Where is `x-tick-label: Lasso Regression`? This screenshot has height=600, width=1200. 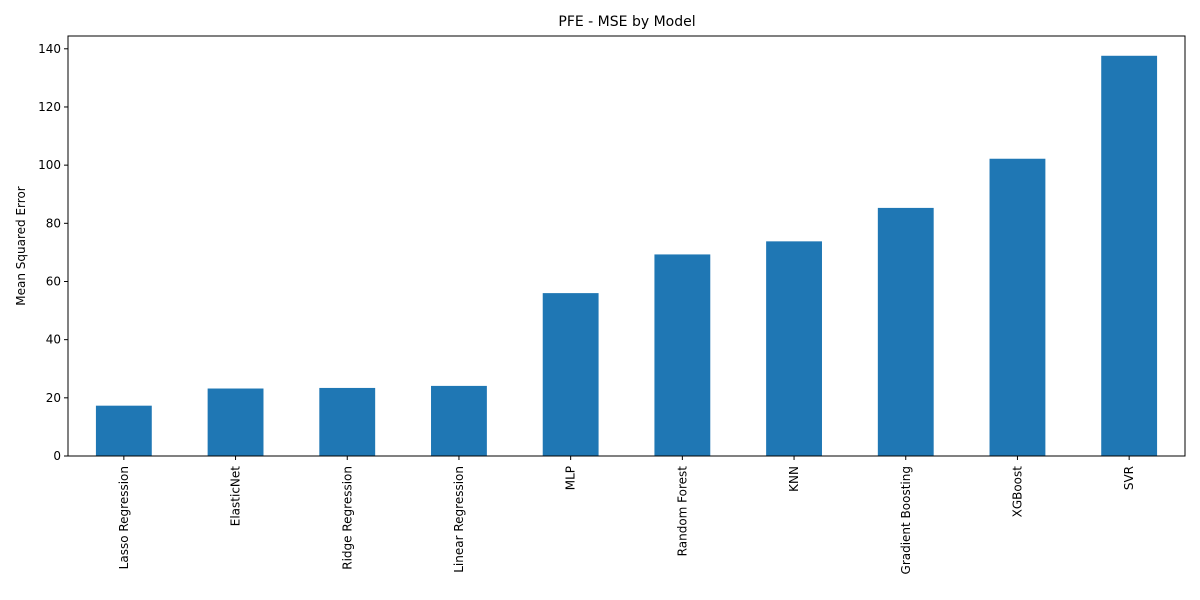
x-tick-label: Lasso Regression is located at coordinates (124, 517).